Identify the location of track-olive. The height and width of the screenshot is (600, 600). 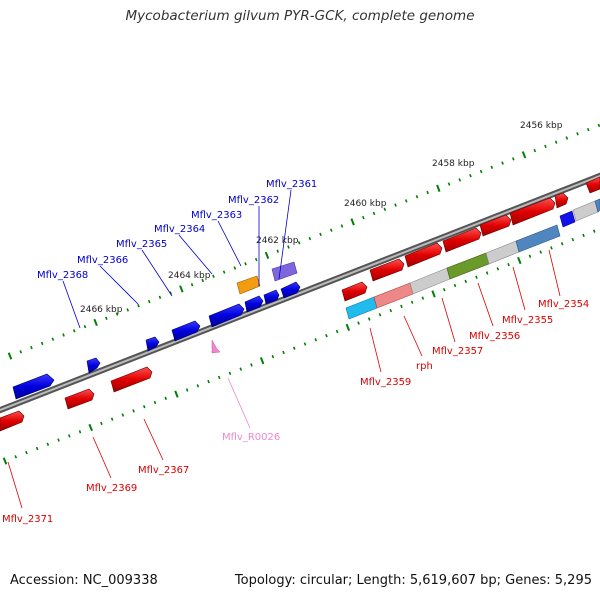
(468, 266).